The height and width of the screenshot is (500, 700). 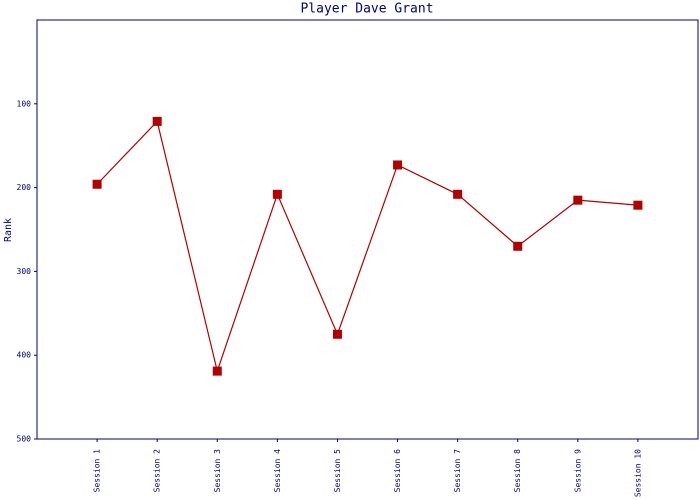 What do you see at coordinates (637, 473) in the screenshot?
I see `x-tick-label: Session 10` at bounding box center [637, 473].